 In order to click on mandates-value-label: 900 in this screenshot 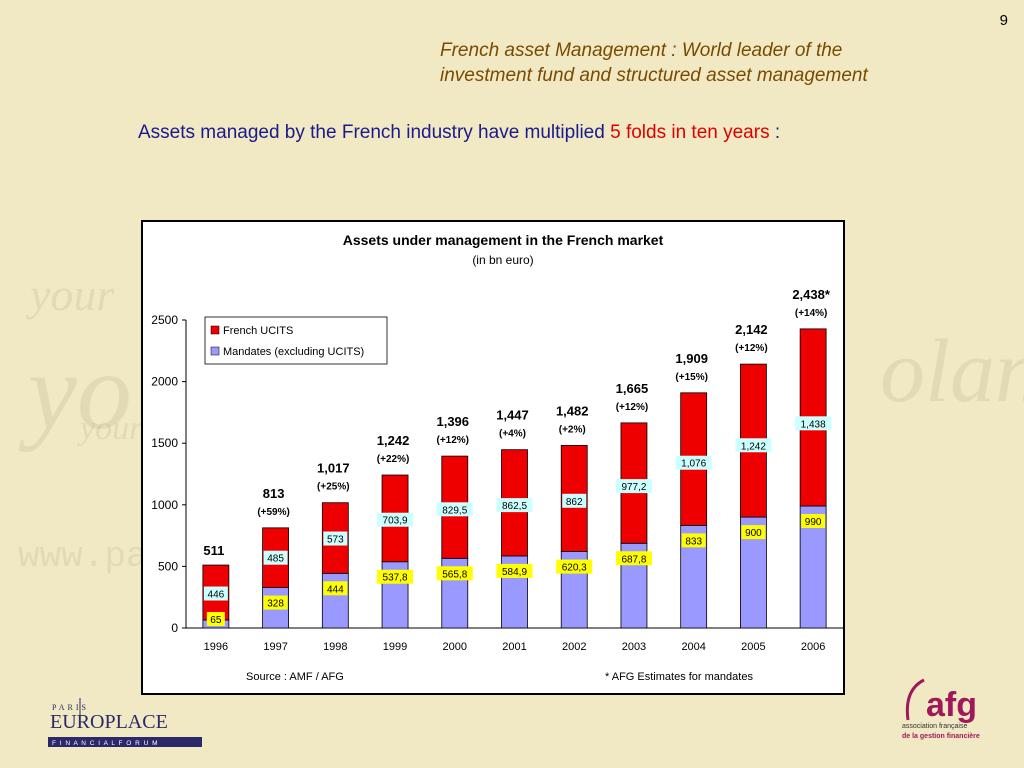, I will do `click(753, 533)`.